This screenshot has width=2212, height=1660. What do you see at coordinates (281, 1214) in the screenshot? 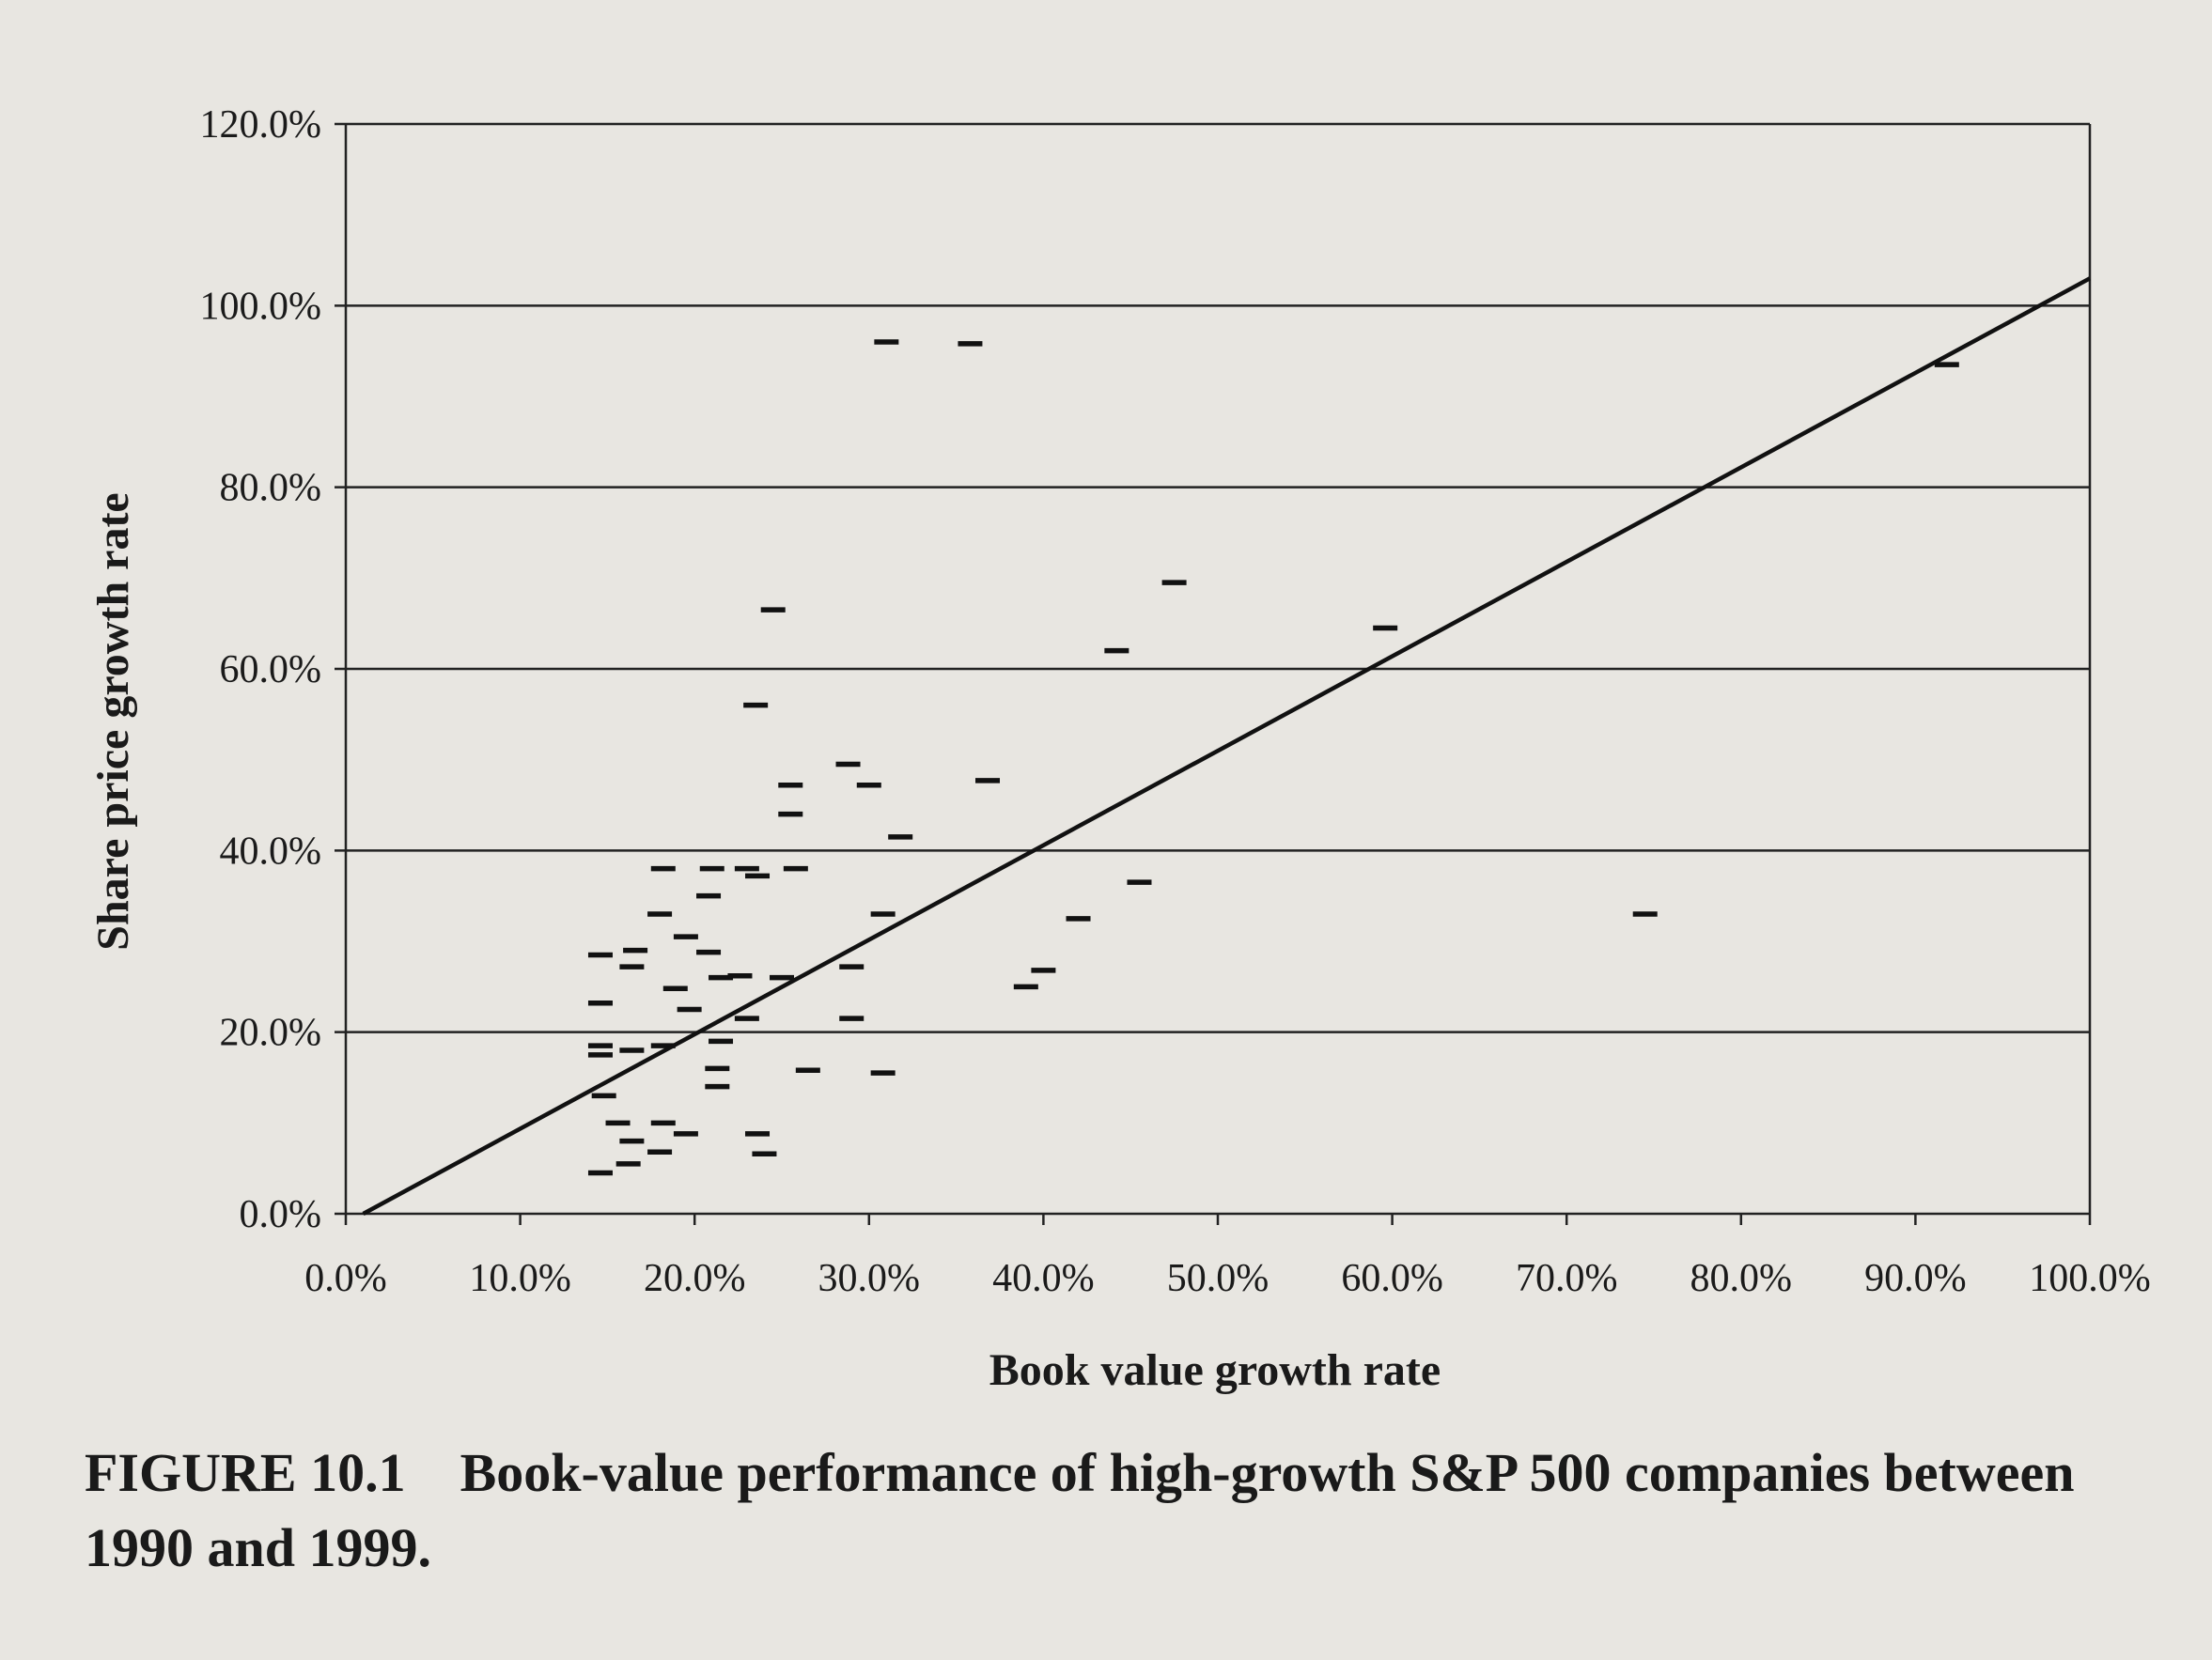
I see `y-tick-label: 0.0%` at bounding box center [281, 1214].